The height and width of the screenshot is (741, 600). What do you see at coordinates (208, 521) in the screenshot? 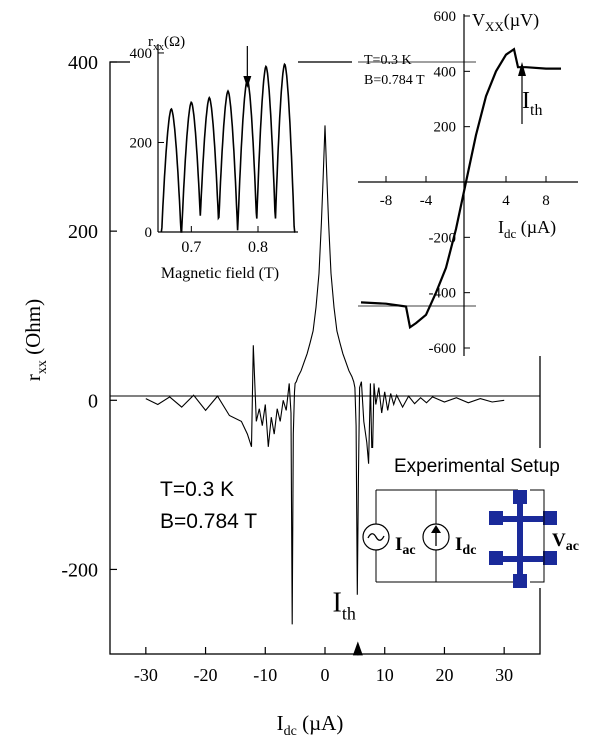
I see `main-field-label: B=0.784 T` at bounding box center [208, 521].